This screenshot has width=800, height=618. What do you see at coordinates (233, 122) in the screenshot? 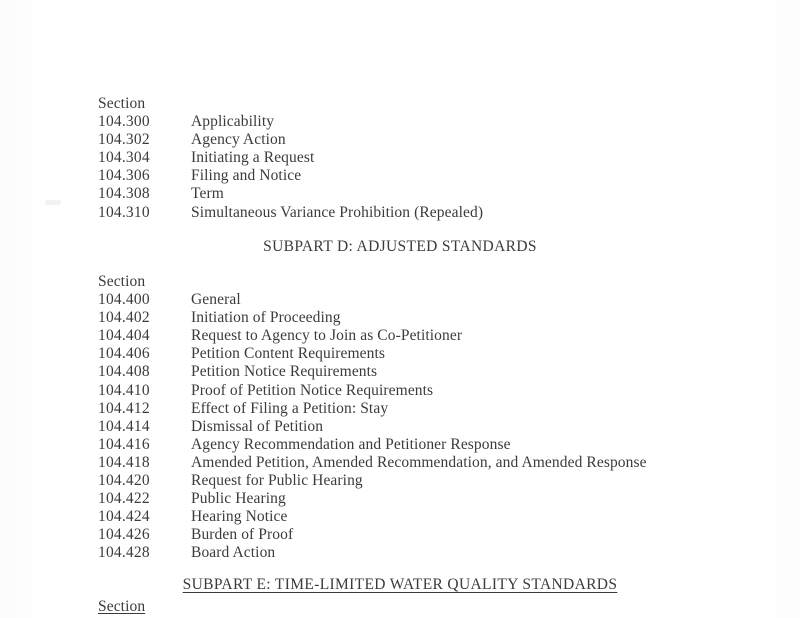
I see `section-title: Applicability` at bounding box center [233, 122].